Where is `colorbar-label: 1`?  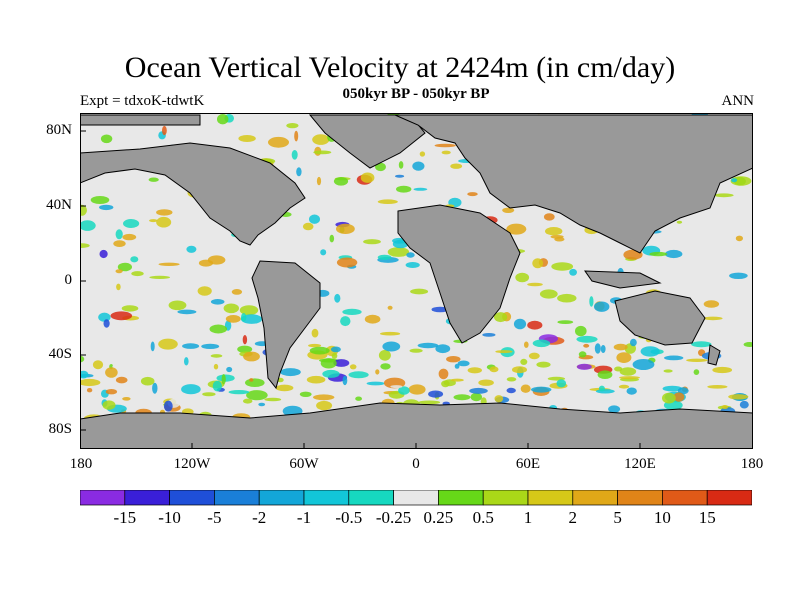 colorbar-label: 1 is located at coordinates (528, 517).